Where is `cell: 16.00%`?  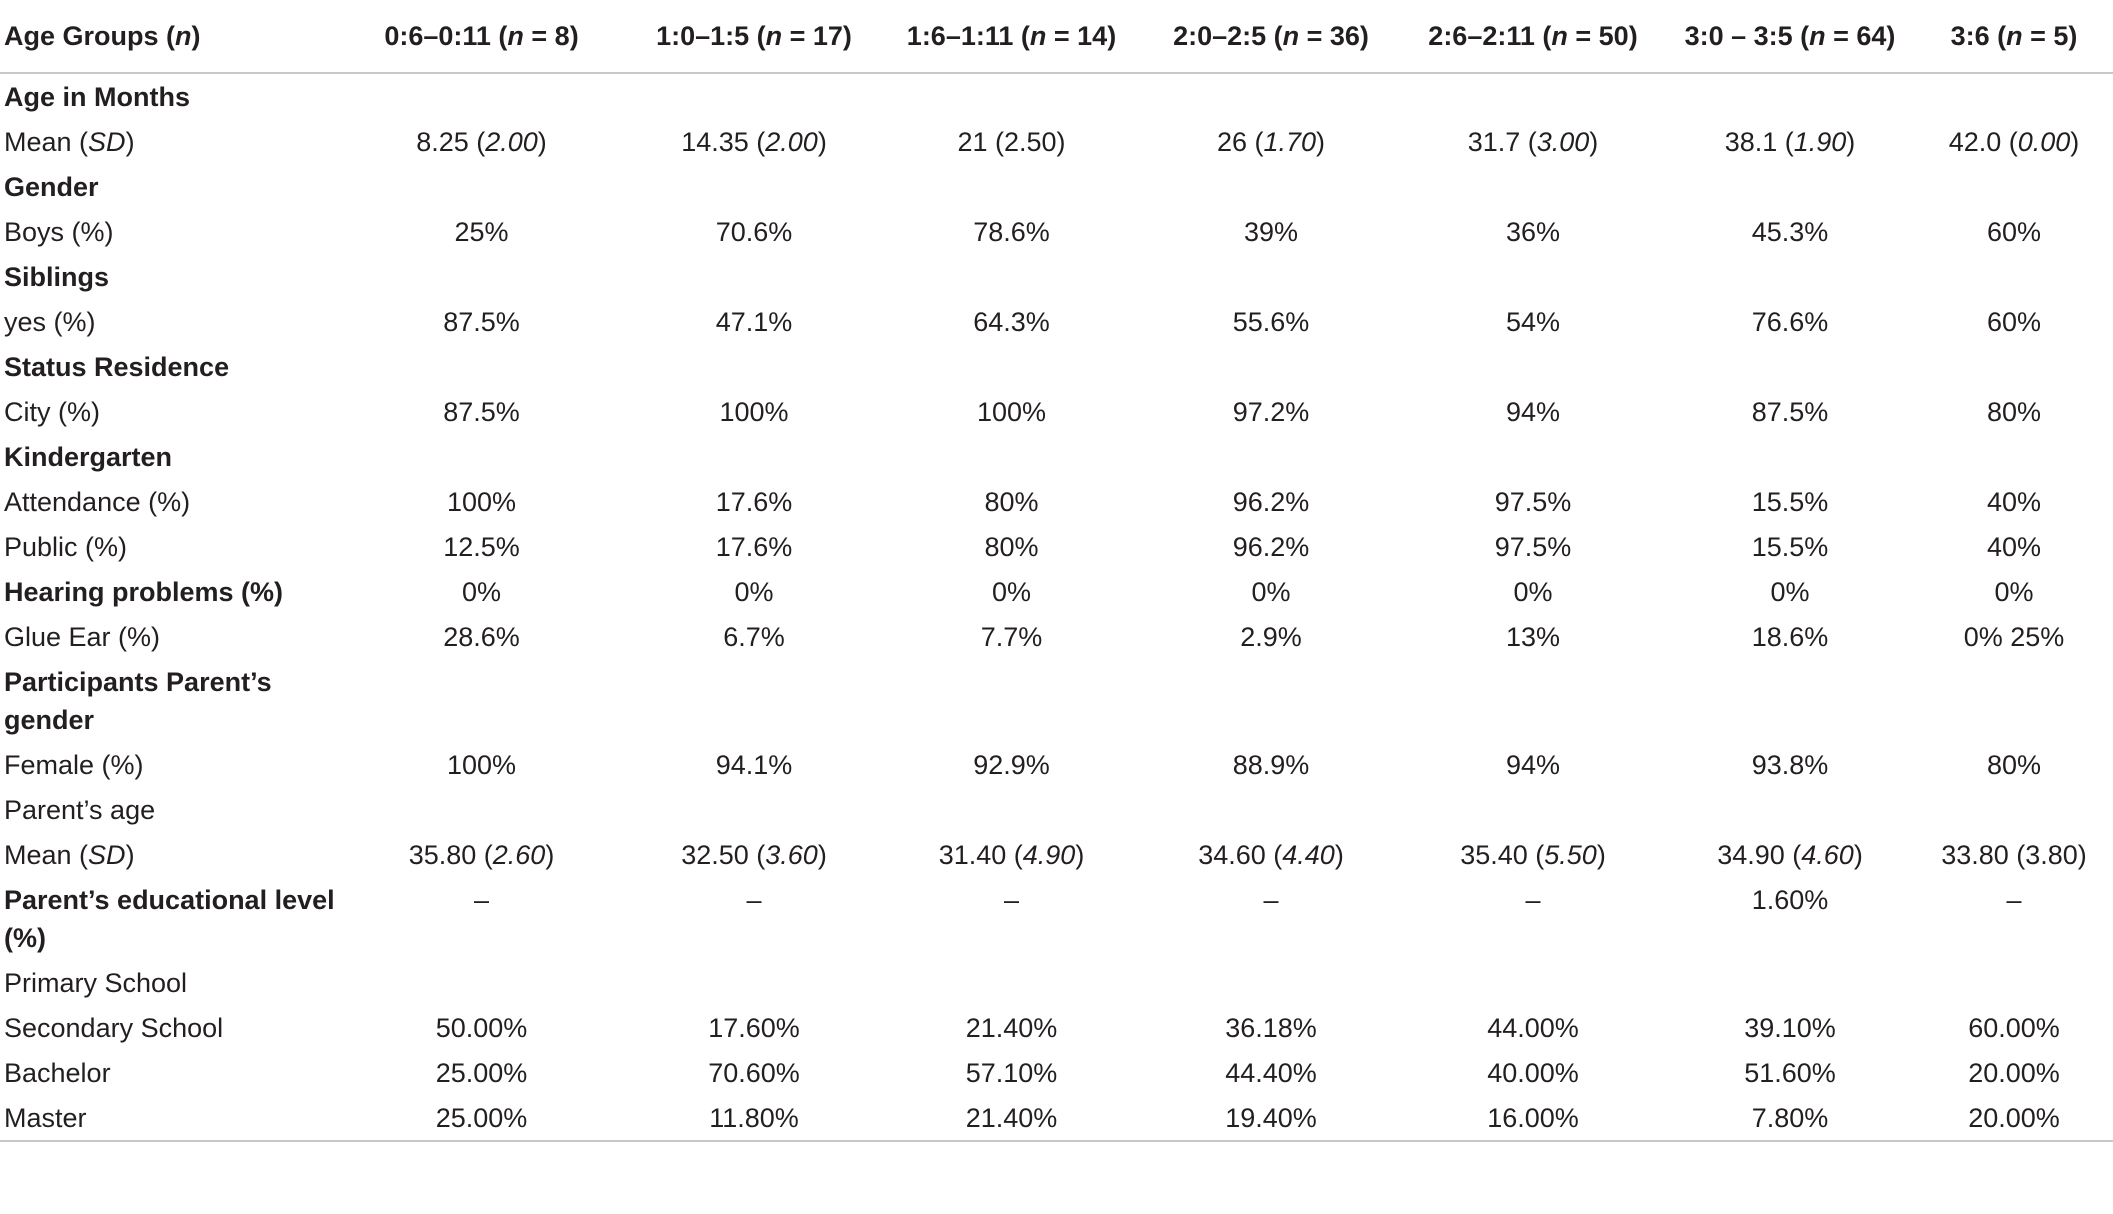 cell: 16.00% is located at coordinates (1533, 1118).